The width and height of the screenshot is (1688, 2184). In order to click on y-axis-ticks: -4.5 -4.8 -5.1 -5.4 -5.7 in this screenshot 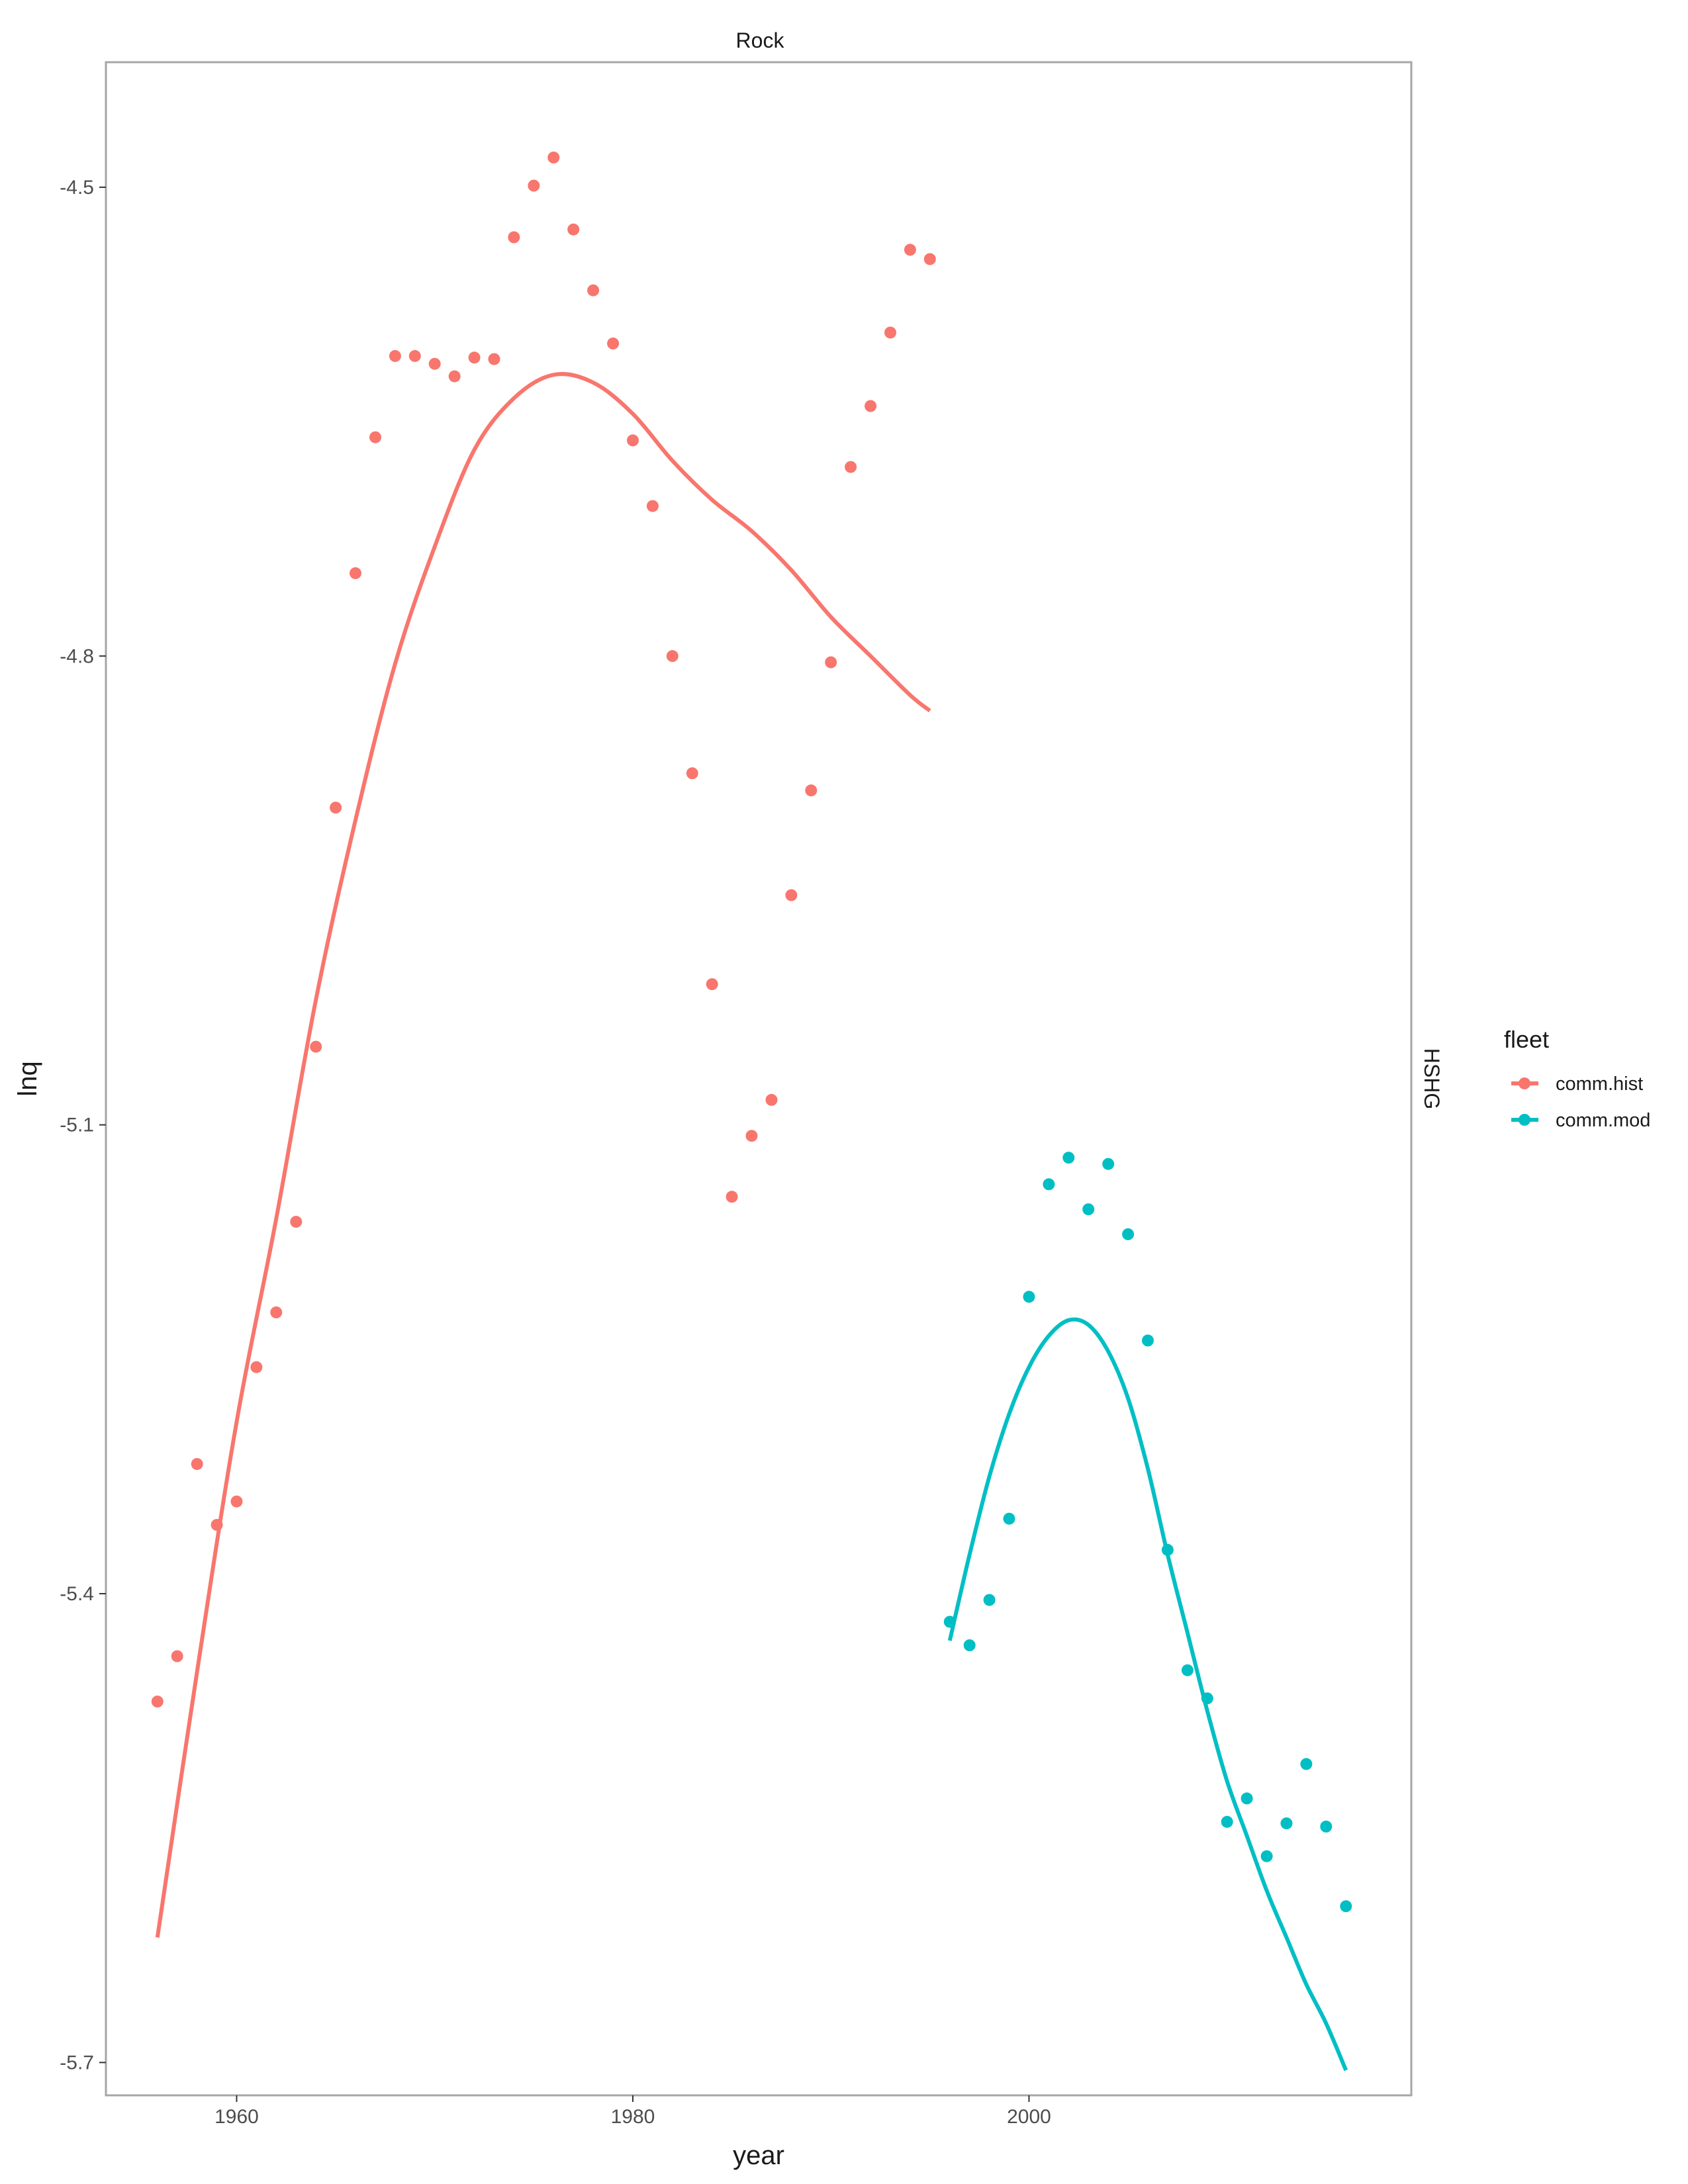, I will do `click(83, 1125)`.